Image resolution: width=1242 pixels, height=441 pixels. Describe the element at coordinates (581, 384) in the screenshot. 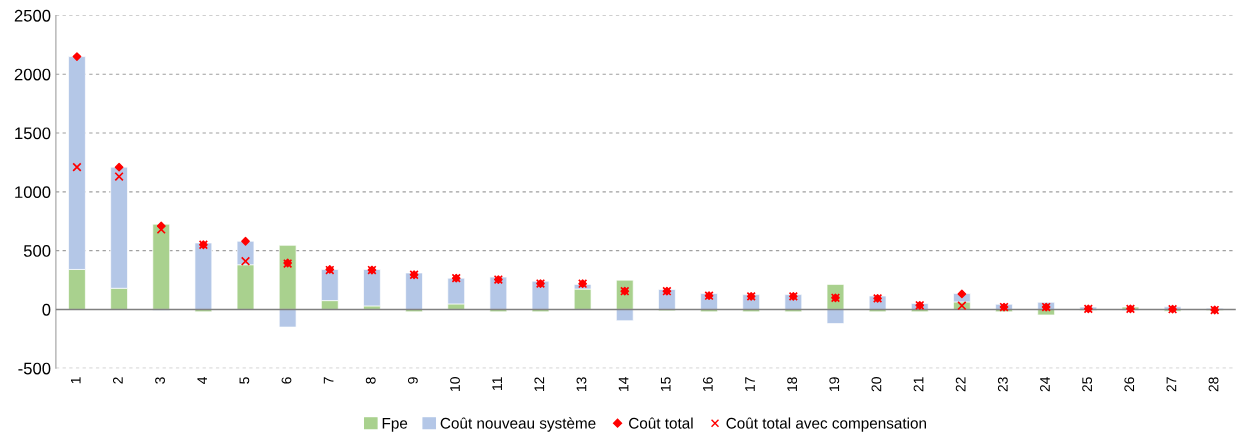

I see `x-tick-label: 13` at that location.